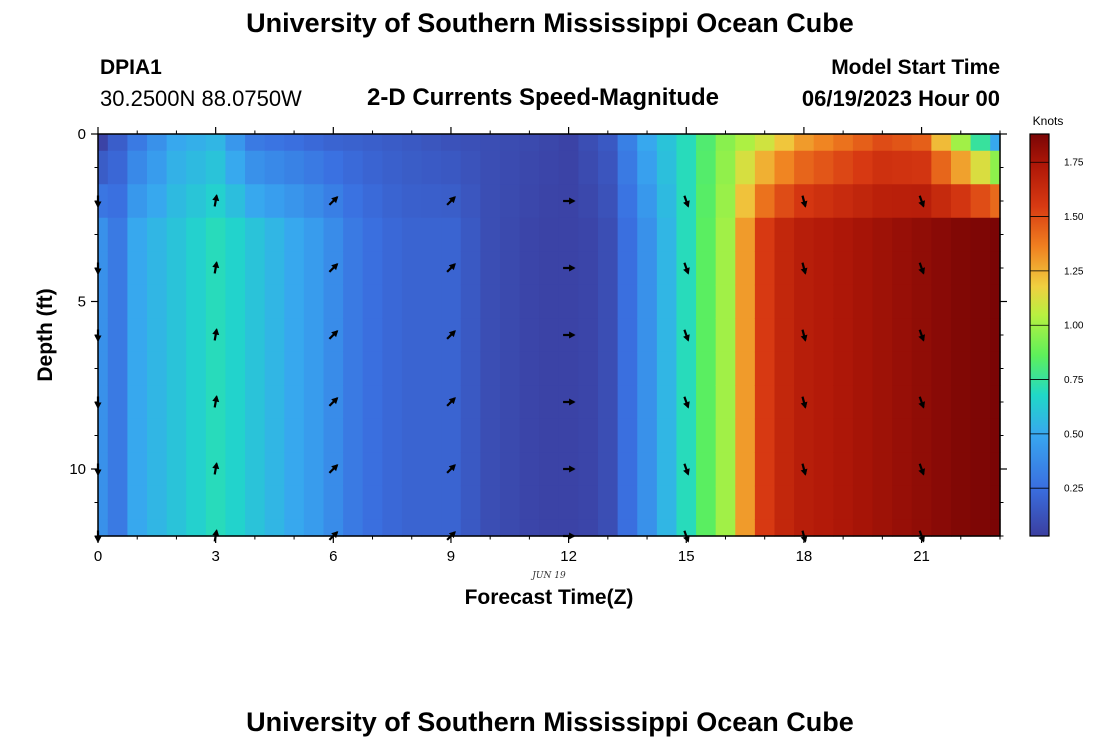 This screenshot has width=1100, height=750. Describe the element at coordinates (82, 302) in the screenshot. I see `y-tick-label: 5` at that location.